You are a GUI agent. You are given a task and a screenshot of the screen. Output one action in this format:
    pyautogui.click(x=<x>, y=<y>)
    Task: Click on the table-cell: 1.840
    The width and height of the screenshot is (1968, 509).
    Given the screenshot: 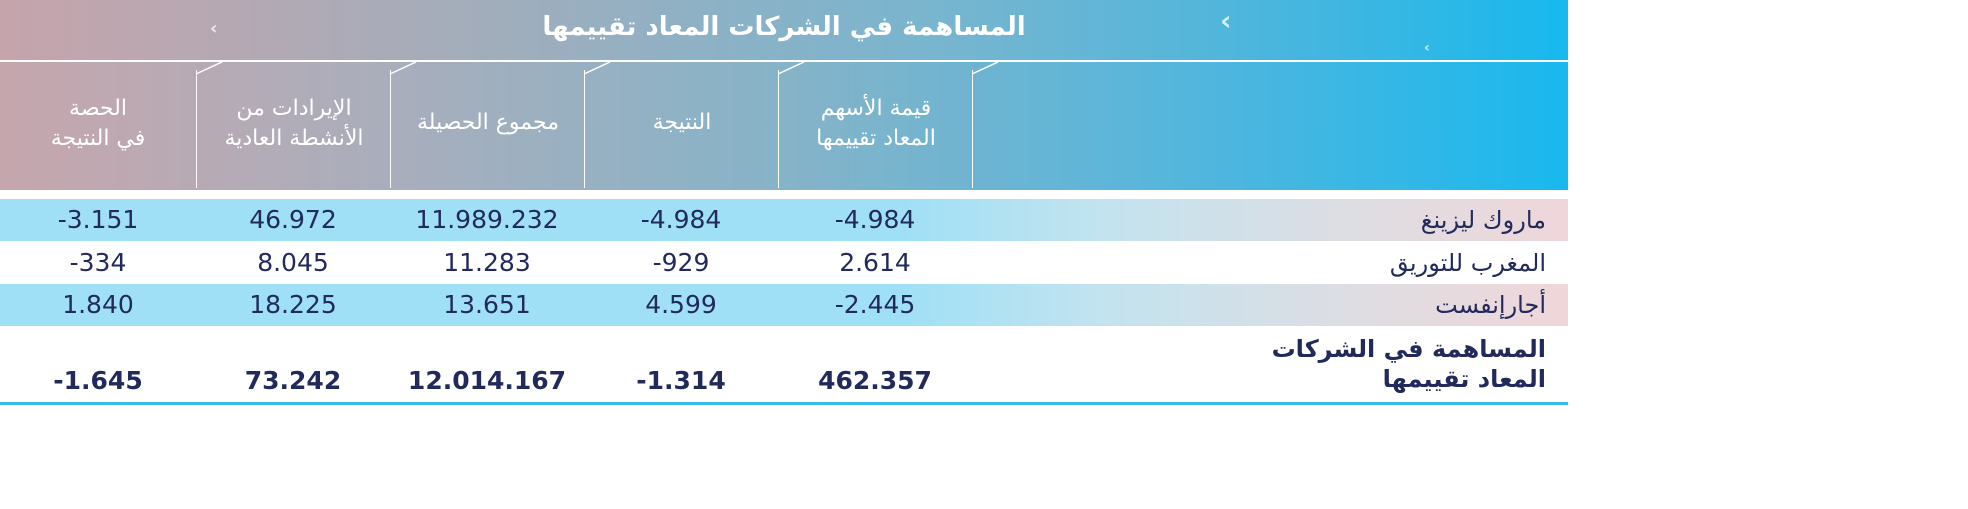 What is the action you would take?
    pyautogui.click(x=98, y=304)
    